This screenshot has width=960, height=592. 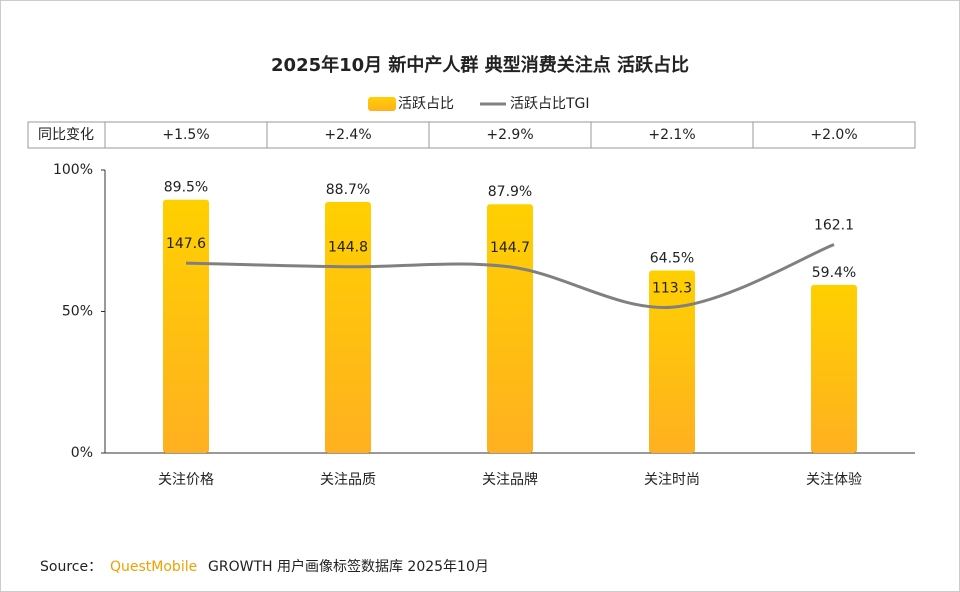 What do you see at coordinates (82, 453) in the screenshot?
I see `y-tick-label: 0%` at bounding box center [82, 453].